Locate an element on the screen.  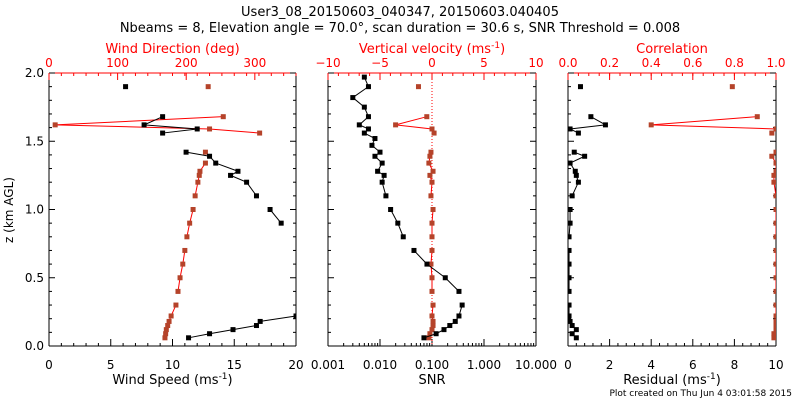
x-bottom-tick-label: 0.010 is located at coordinates (380, 365).